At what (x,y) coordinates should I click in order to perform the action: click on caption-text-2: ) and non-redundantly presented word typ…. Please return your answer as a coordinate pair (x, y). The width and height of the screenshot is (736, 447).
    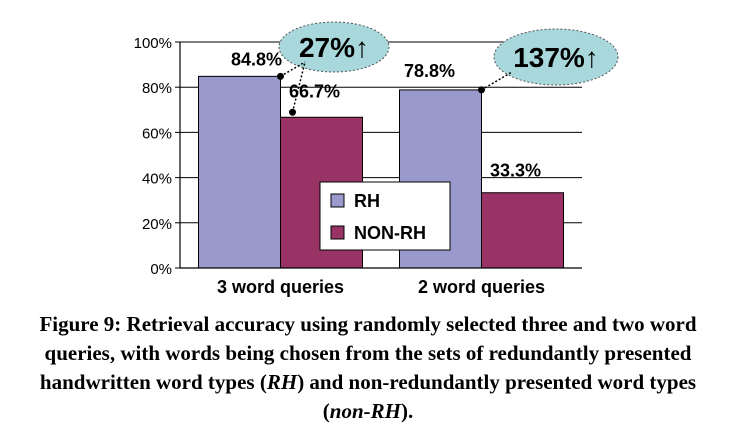
    Looking at the image, I should click on (497, 396).